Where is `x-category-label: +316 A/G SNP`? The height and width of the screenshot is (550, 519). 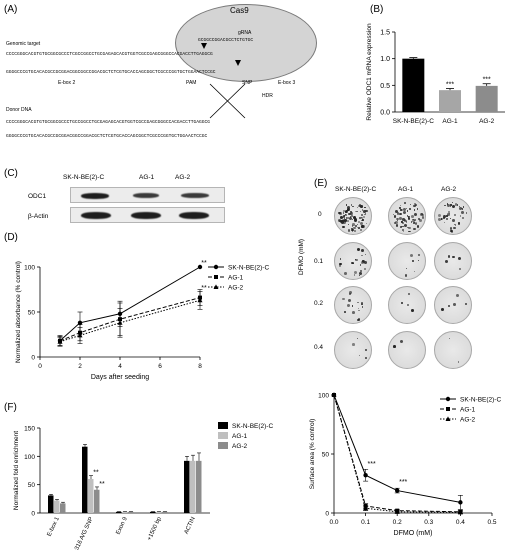 x-category-label: +316 A/G SNP is located at coordinates (84, 533).